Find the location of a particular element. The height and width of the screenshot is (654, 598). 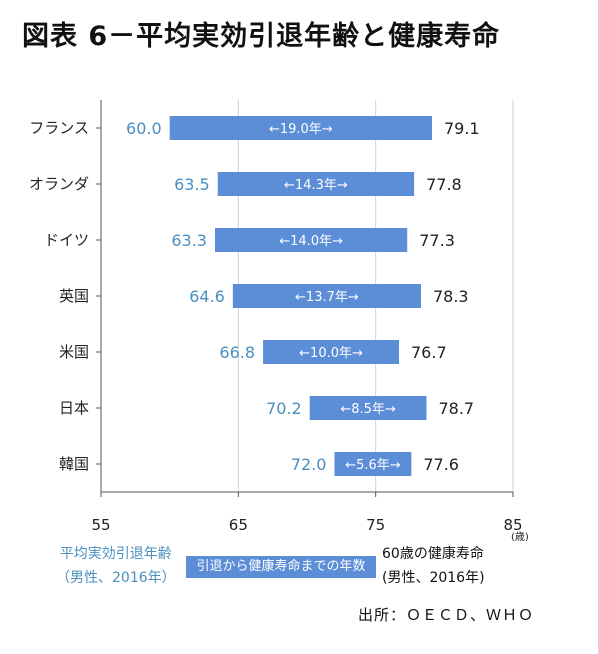

gap-label: ←13.7年→ is located at coordinates (327, 297).